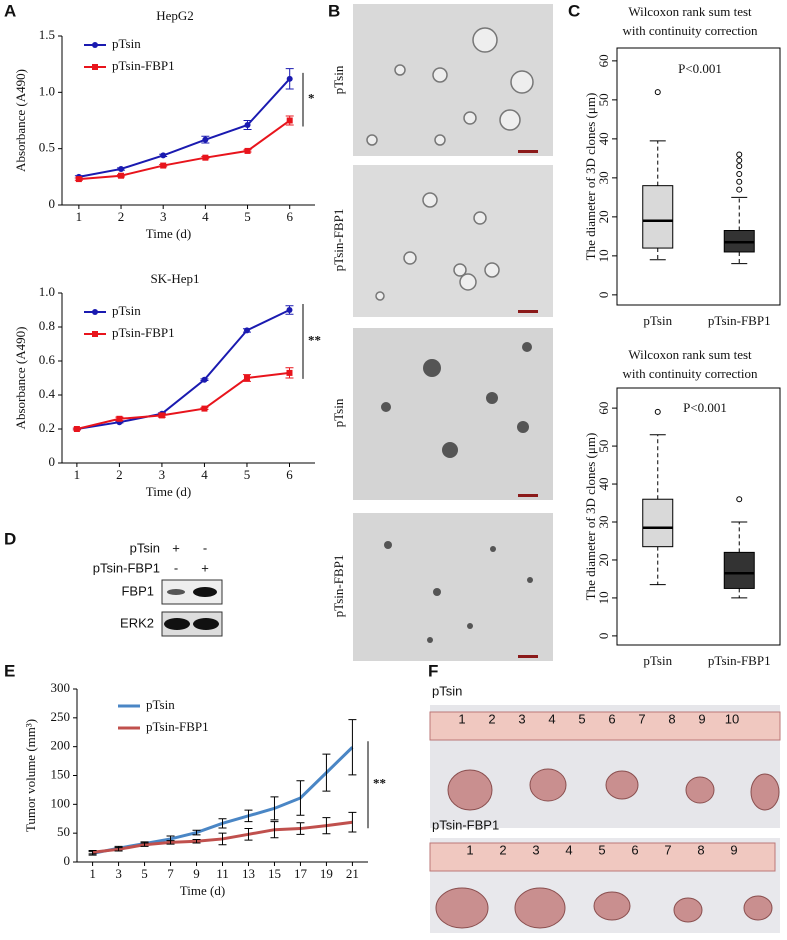 The width and height of the screenshot is (787, 940). Describe the element at coordinates (739, 320) in the screenshot. I see `x-tick-label: pTsin-FBP1` at that location.